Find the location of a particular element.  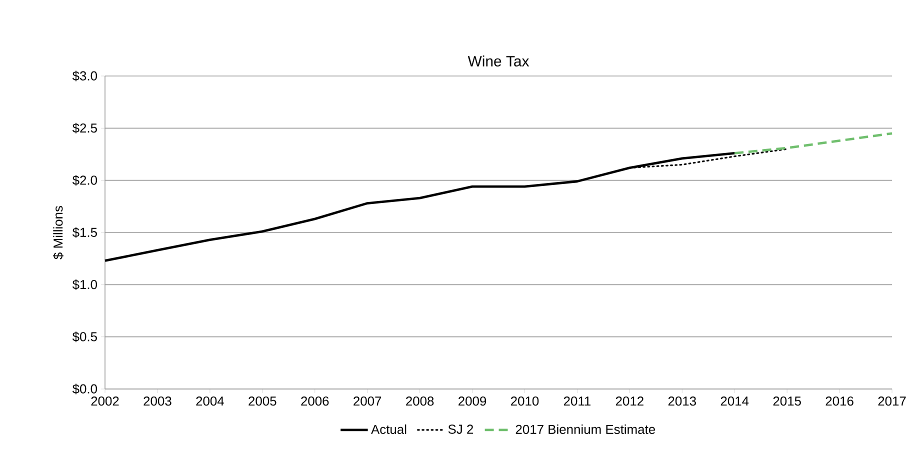

x-tick-label: 2004 is located at coordinates (210, 401).